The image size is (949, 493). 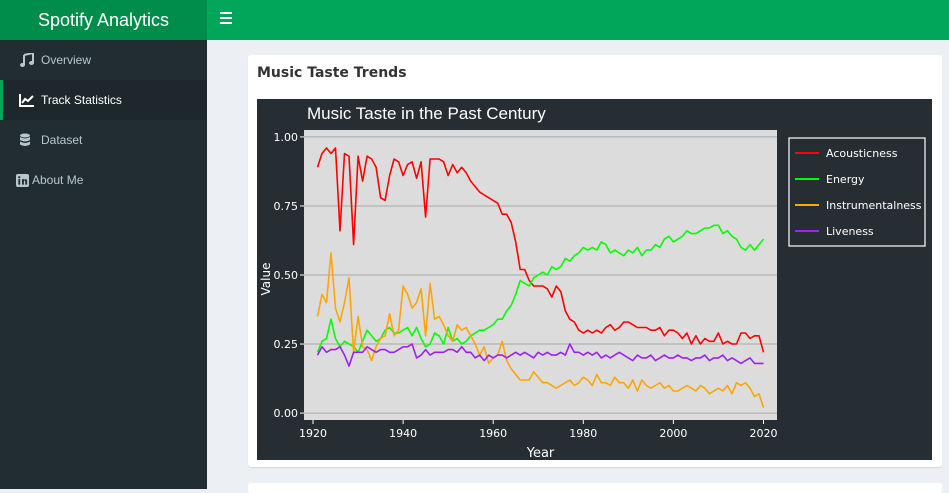 What do you see at coordinates (332, 73) in the screenshot?
I see `box-title: Music Taste Trends` at bounding box center [332, 73].